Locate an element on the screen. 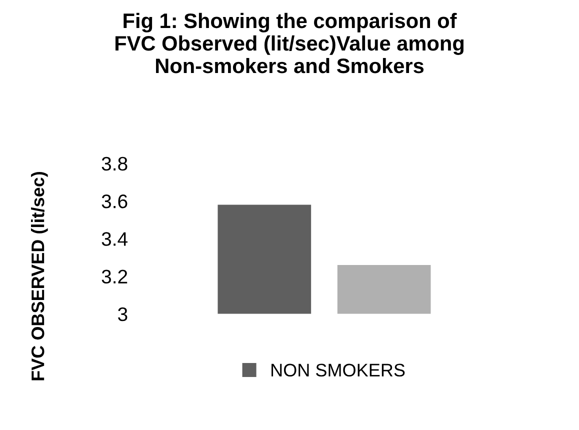 The height and width of the screenshot is (430, 579). y-tick-label: 3.4 is located at coordinates (115, 239).